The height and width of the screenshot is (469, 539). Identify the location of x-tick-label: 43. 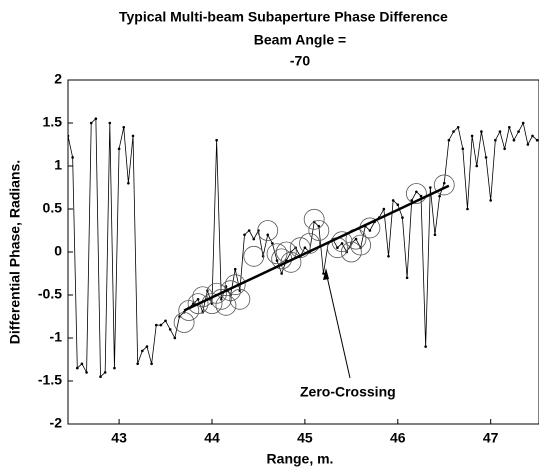
(119, 438).